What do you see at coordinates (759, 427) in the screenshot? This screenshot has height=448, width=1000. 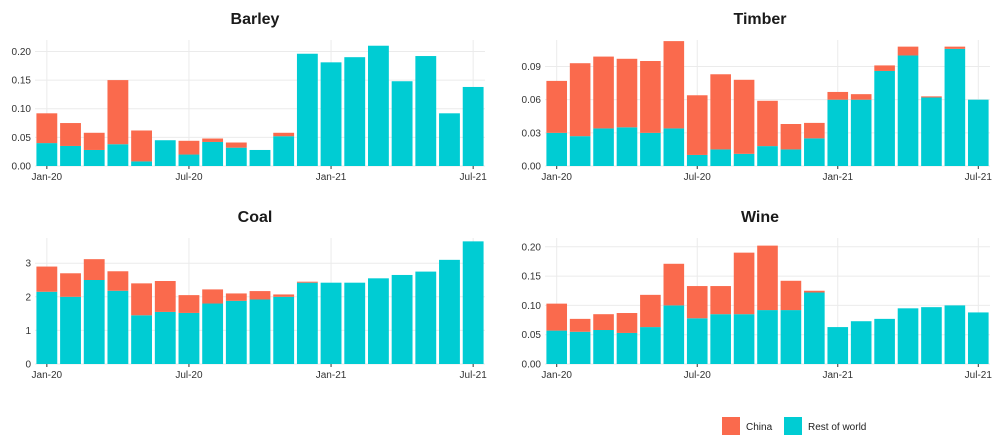 I see `legend-label-china: China` at bounding box center [759, 427].